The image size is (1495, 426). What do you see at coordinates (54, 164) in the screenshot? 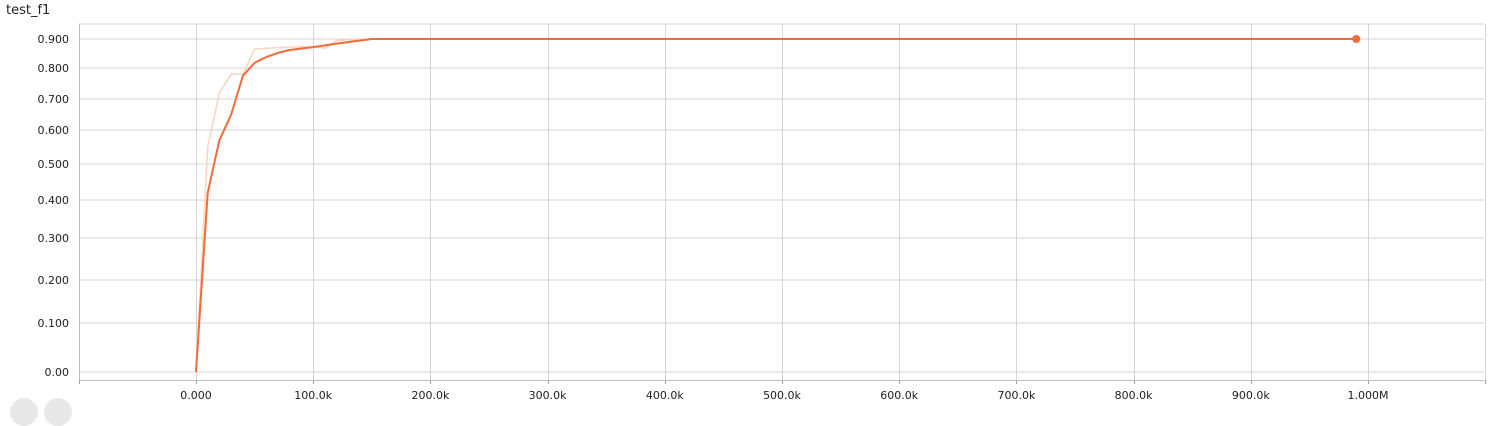
I see `y-tick-label: 0.500` at bounding box center [54, 164].